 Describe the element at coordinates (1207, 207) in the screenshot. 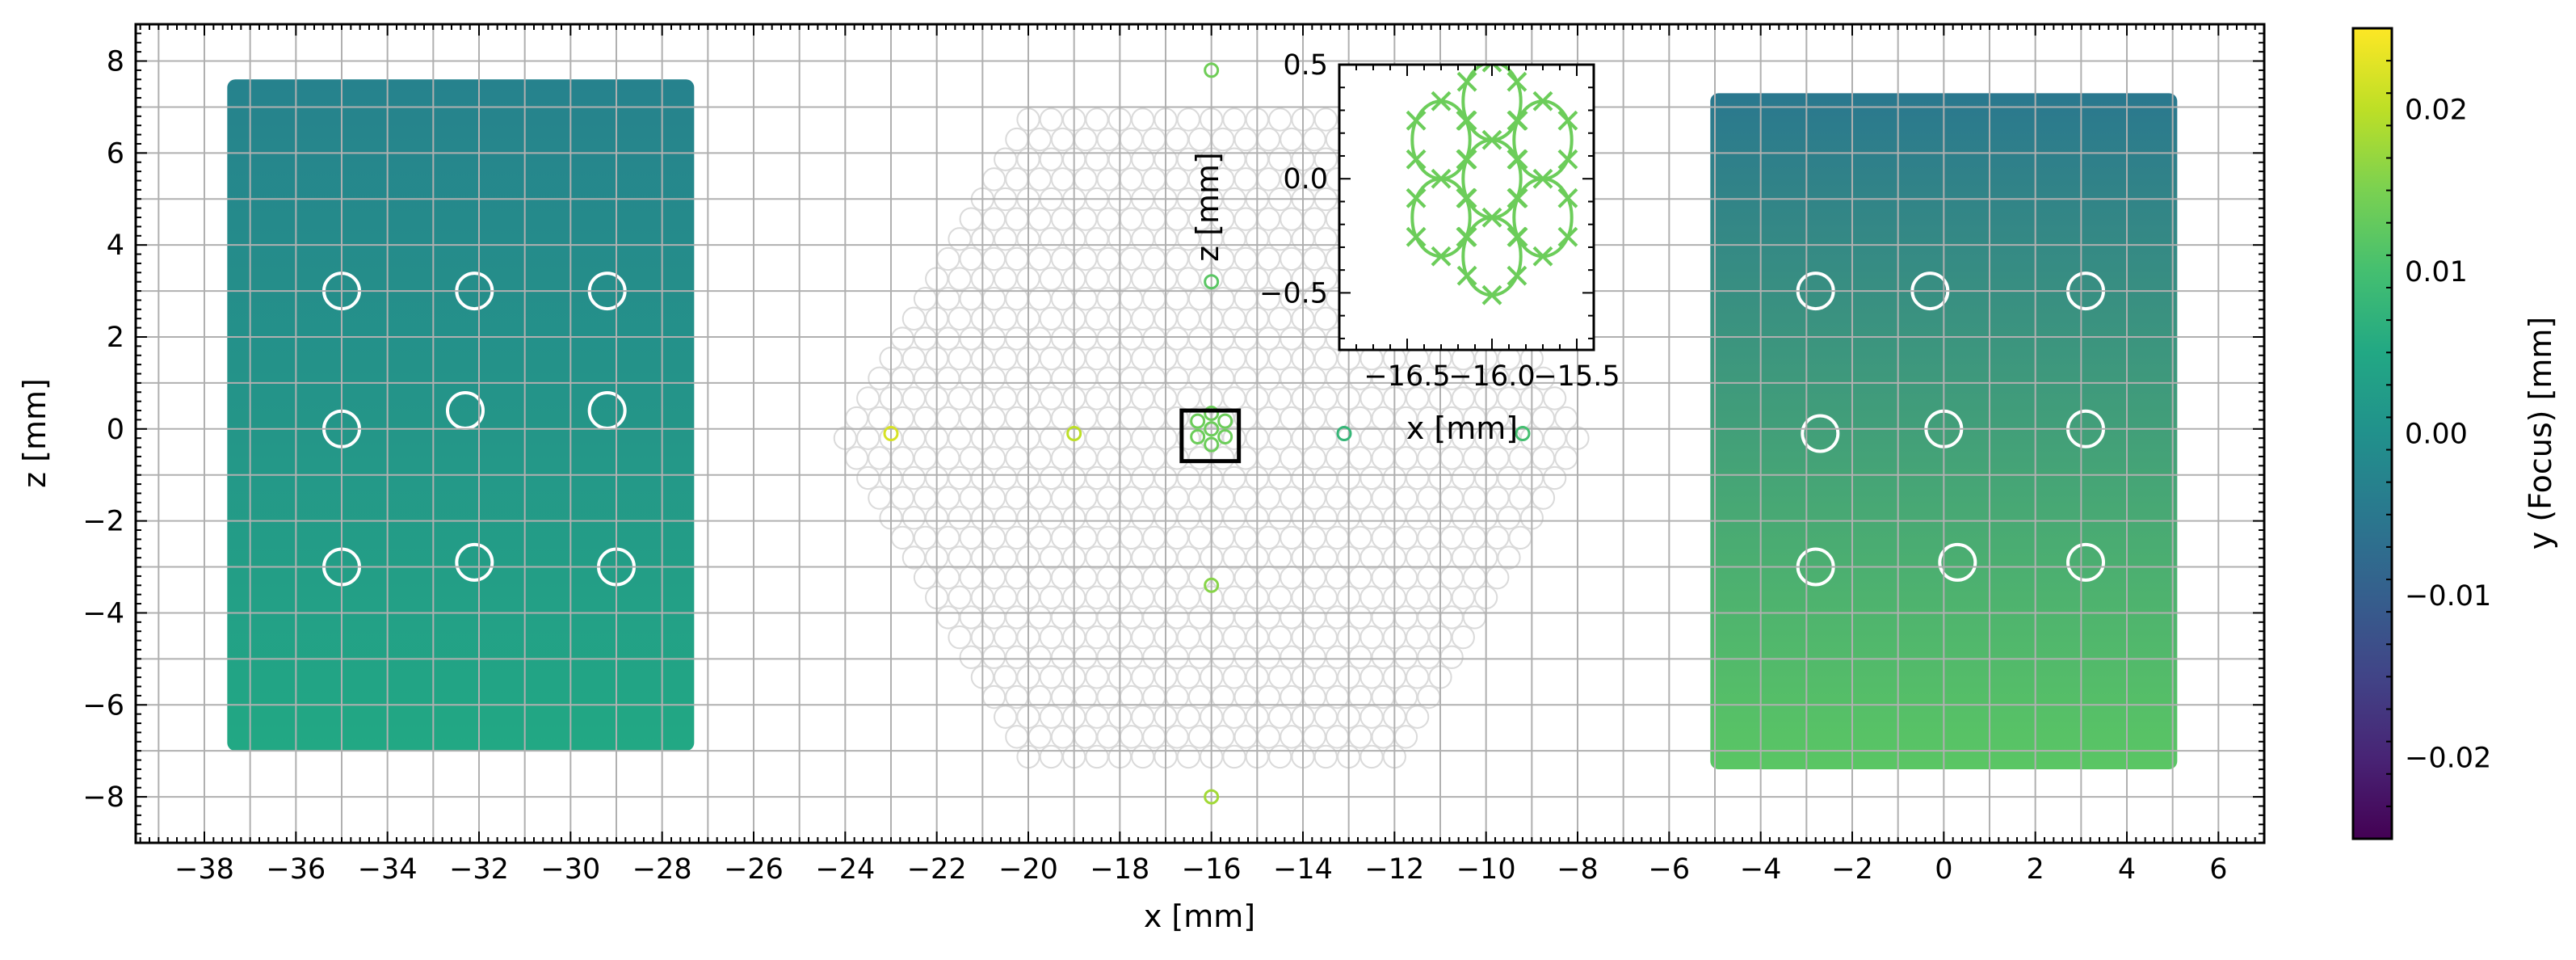

I see `inset-y-axis-label: z [mm]` at that location.